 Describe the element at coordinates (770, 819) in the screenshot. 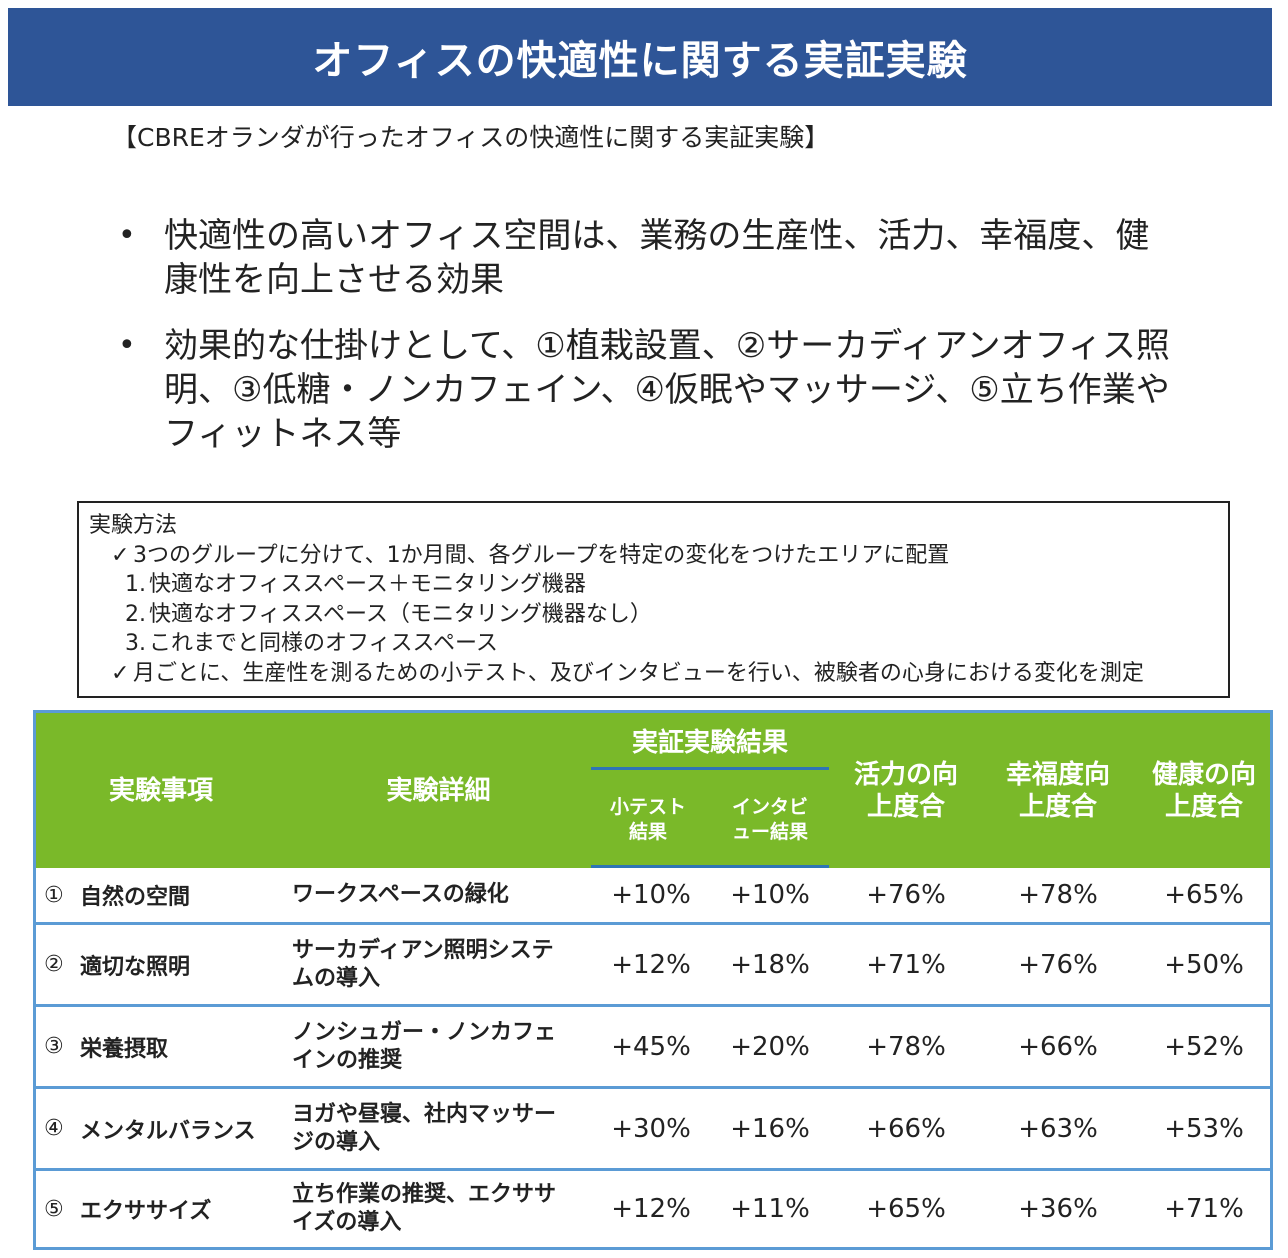

I see `header-interview: インタビュー結果` at that location.